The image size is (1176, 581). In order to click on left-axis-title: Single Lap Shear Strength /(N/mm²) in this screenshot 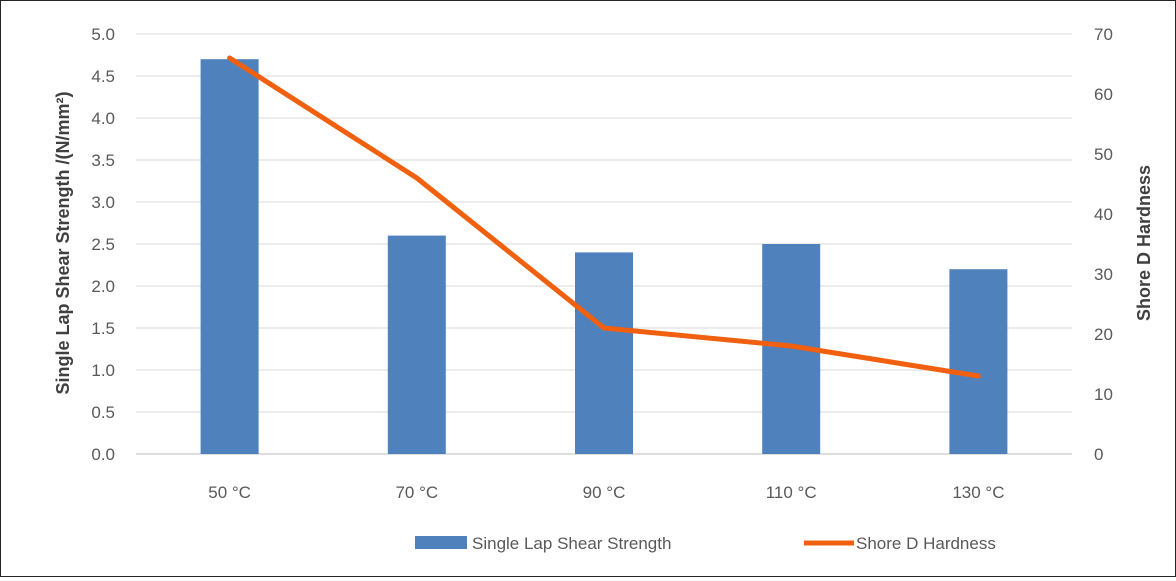, I will do `click(63, 242)`.